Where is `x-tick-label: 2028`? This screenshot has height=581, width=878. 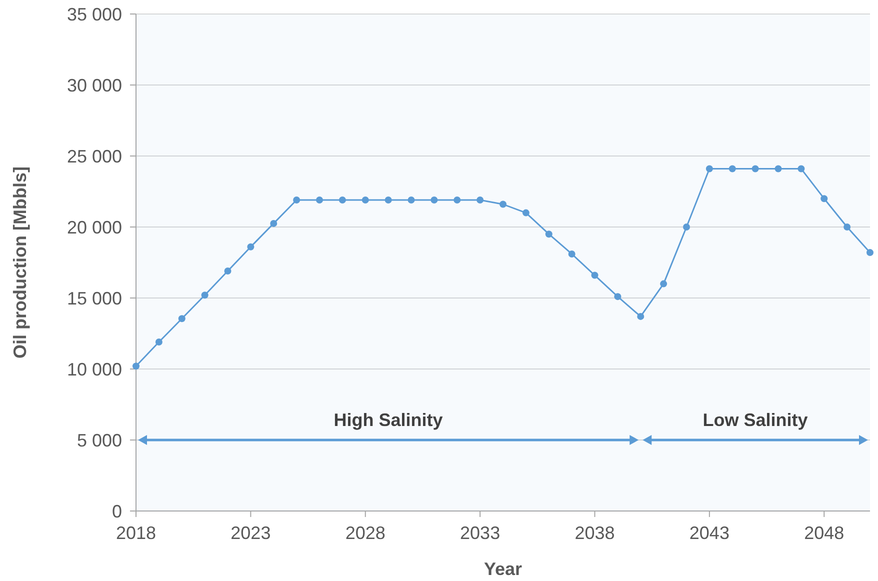
x-tick-label: 2028 is located at coordinates (365, 533).